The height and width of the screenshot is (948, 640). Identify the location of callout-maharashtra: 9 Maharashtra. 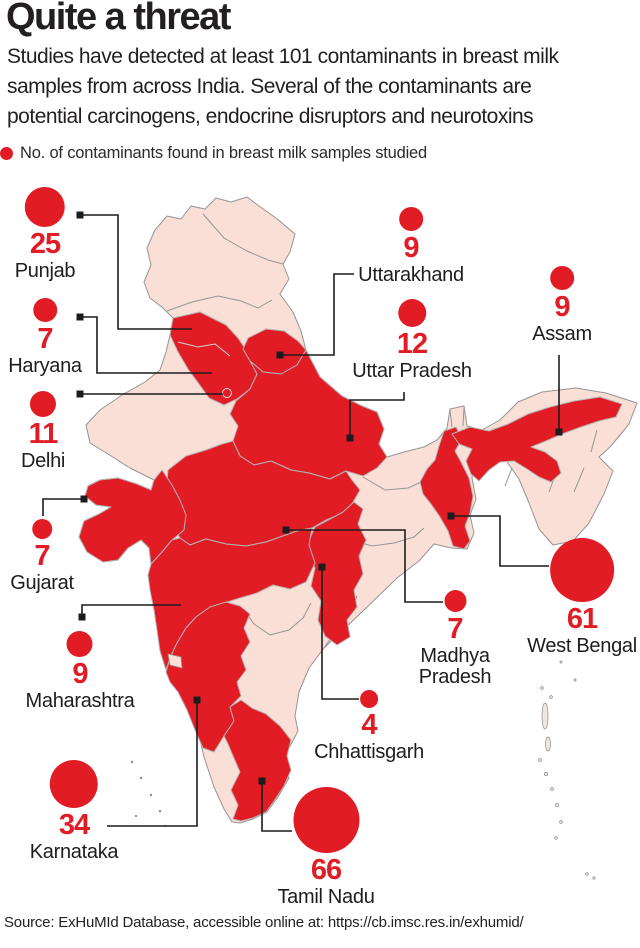
(80, 671).